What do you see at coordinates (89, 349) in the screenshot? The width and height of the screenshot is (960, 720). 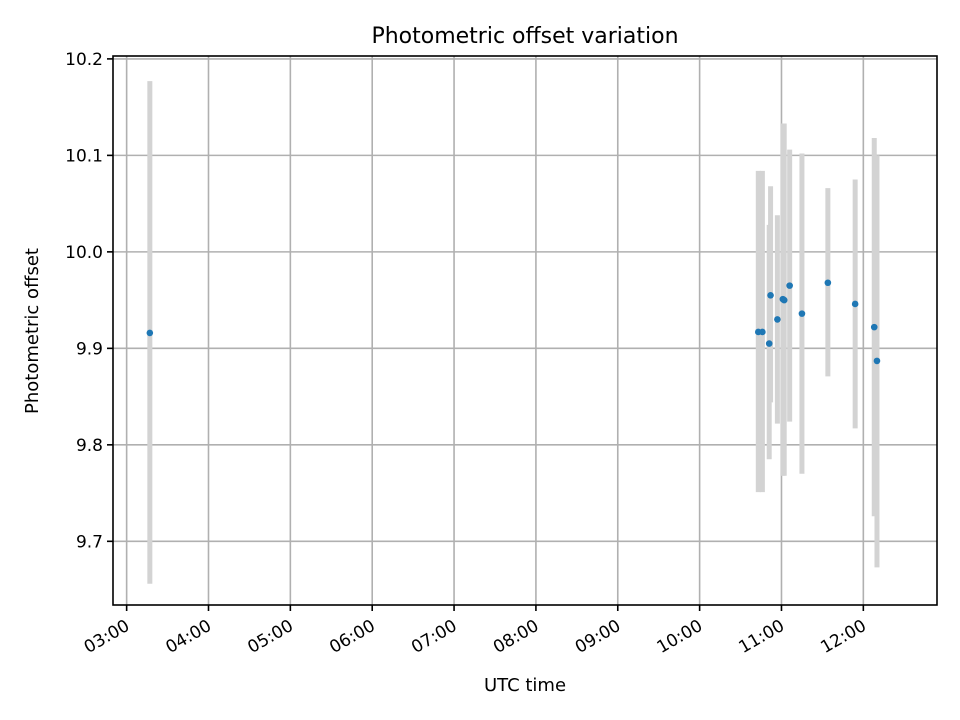 I see `y-tick-label: 9.9` at bounding box center [89, 349].